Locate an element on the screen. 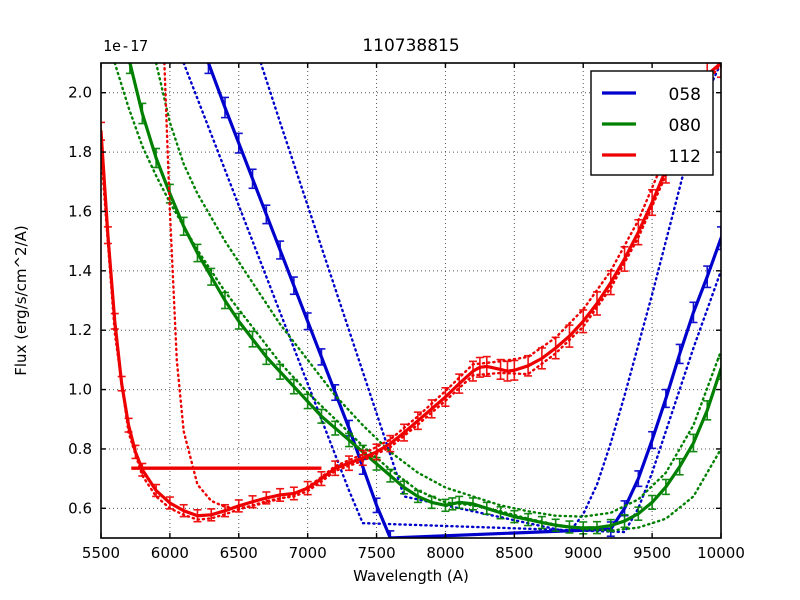 The image size is (800, 600). y-axis-label: Flux (erg/s/cm^2/A) is located at coordinates (21, 300).